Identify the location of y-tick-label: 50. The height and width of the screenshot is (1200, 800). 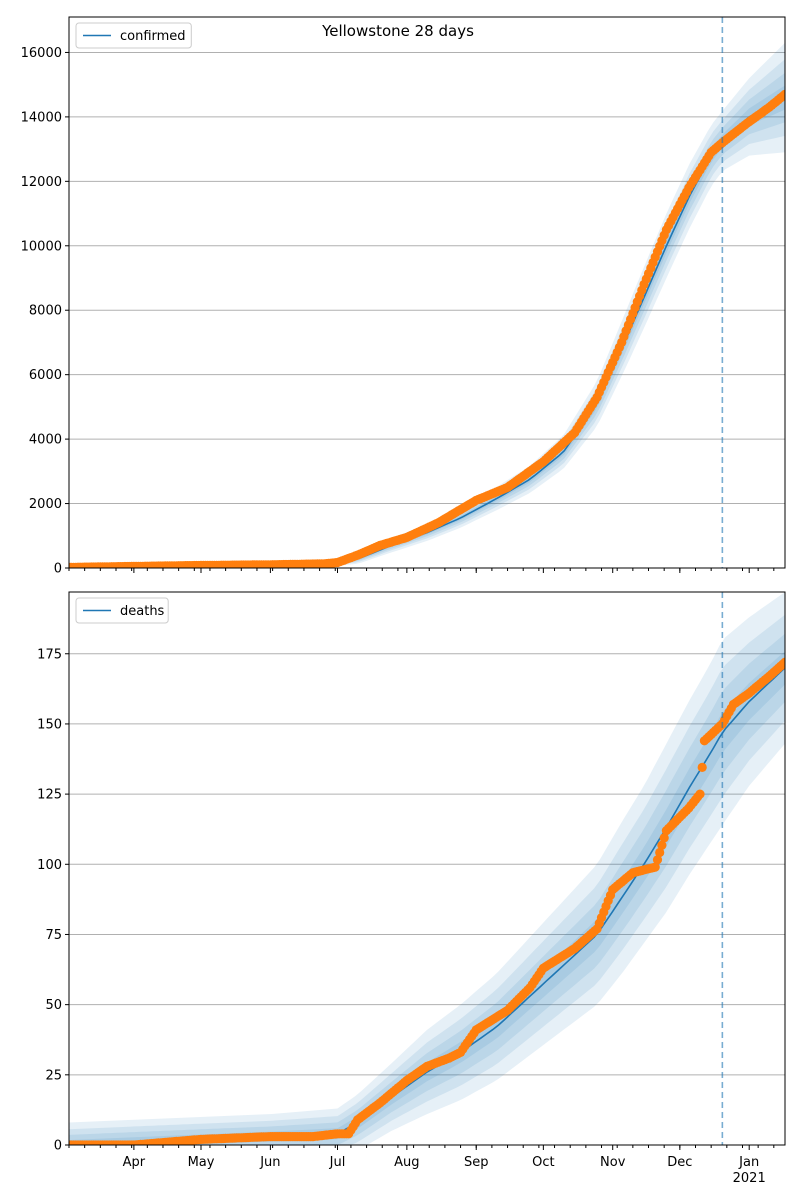
(53, 1005).